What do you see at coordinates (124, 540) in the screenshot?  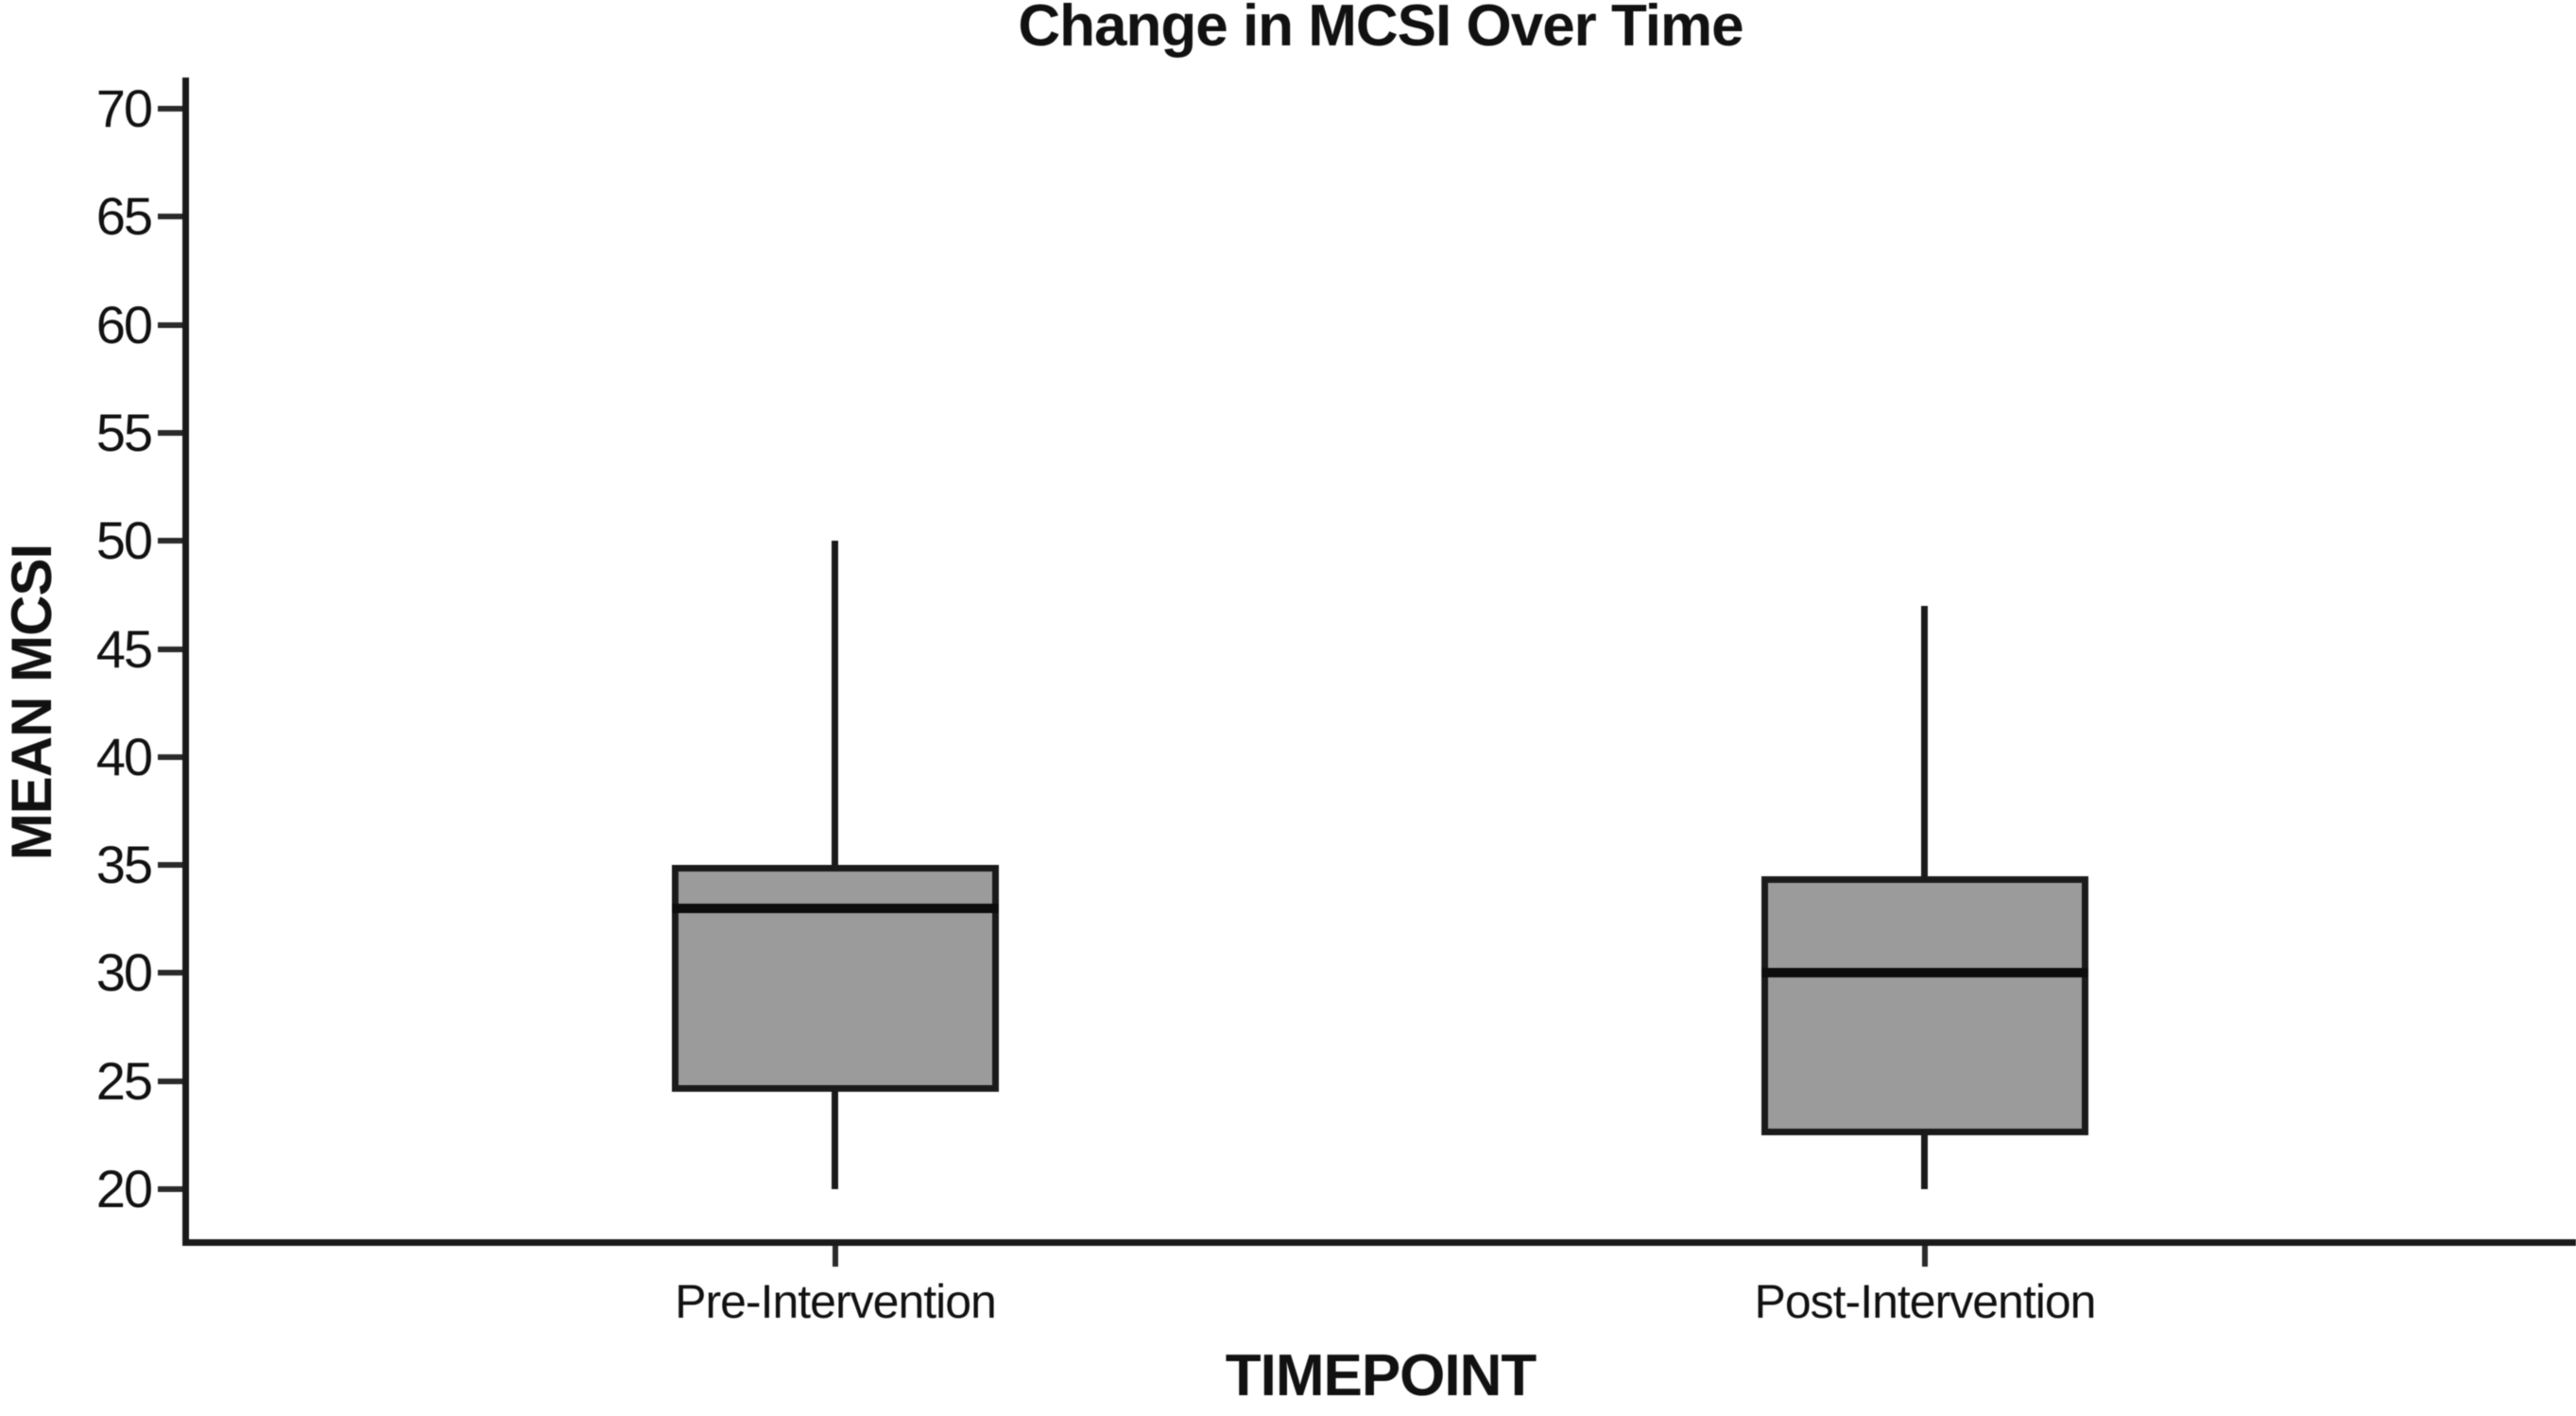 I see `y-axis-tick-label: 50` at bounding box center [124, 540].